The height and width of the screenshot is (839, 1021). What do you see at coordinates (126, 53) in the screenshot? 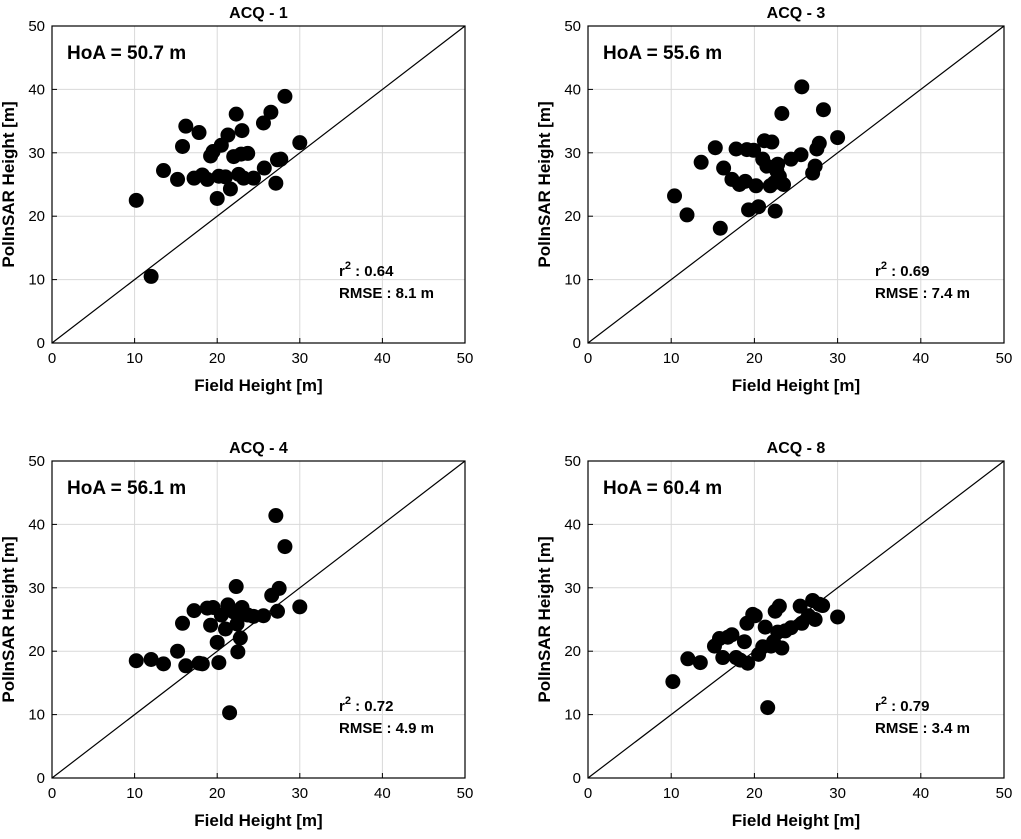
I see `hoa-annotation: HoA = 50.7 m` at bounding box center [126, 53].